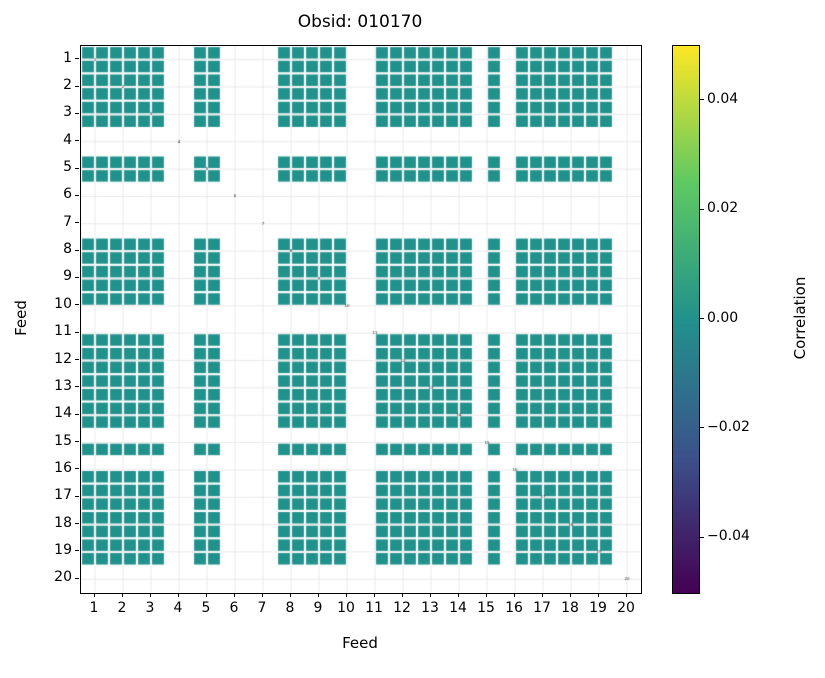  What do you see at coordinates (150, 608) in the screenshot?
I see `x-tick-label: 3` at bounding box center [150, 608].